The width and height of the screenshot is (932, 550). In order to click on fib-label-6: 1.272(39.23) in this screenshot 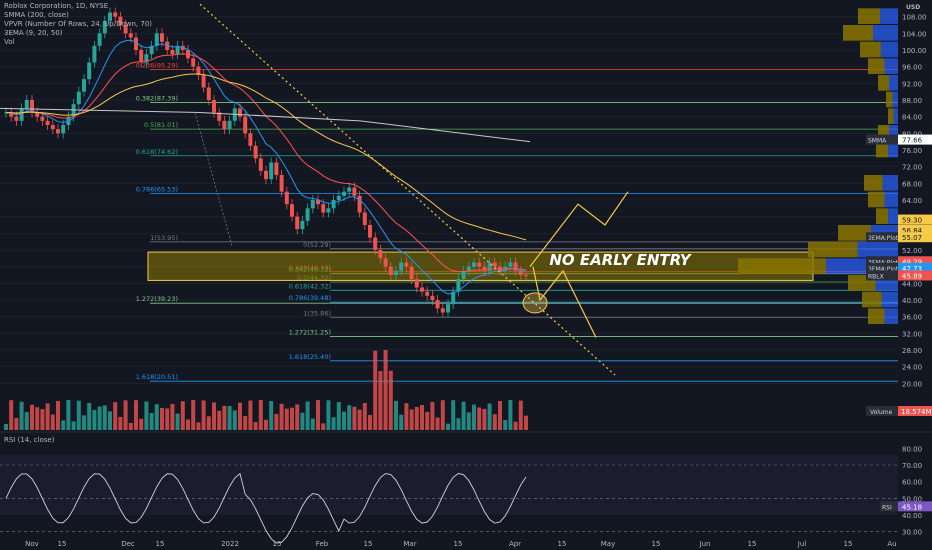, I will do `click(157, 299)`.